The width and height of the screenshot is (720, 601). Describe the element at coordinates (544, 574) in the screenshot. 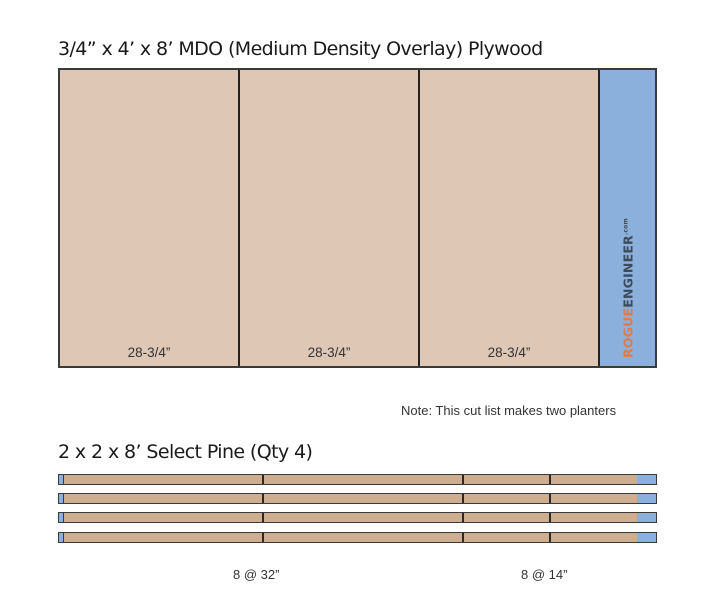

I see `cut-label-14: 8 @ 14”` at that location.